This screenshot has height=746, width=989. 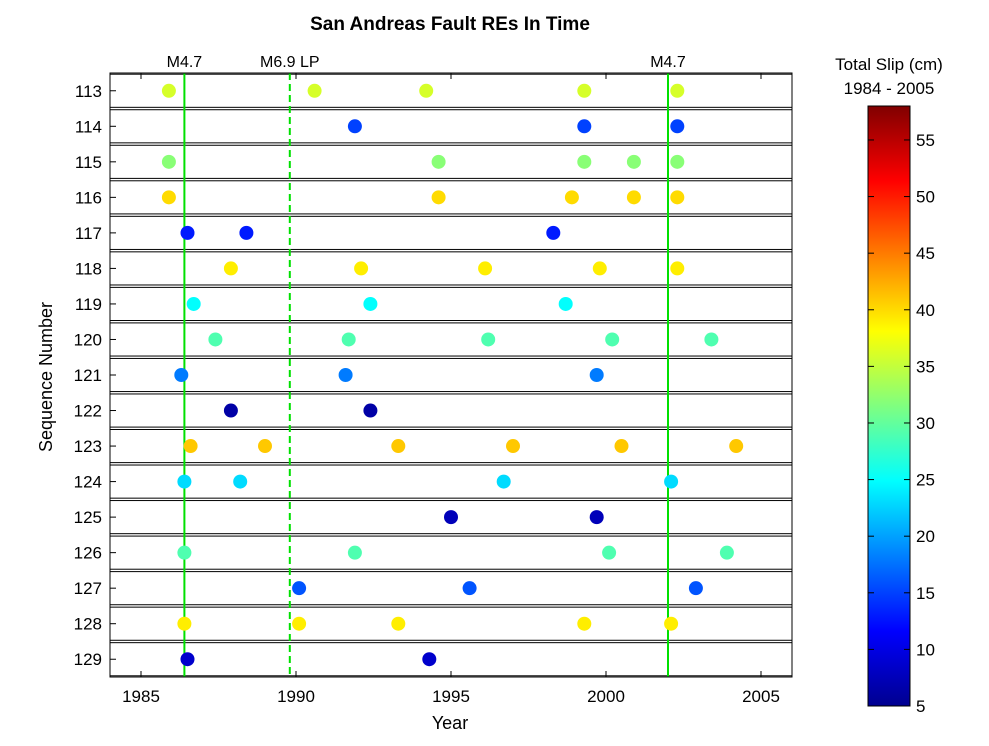 I want to click on chart-title: San Andreas Fault REs In Time, so click(x=450, y=24).